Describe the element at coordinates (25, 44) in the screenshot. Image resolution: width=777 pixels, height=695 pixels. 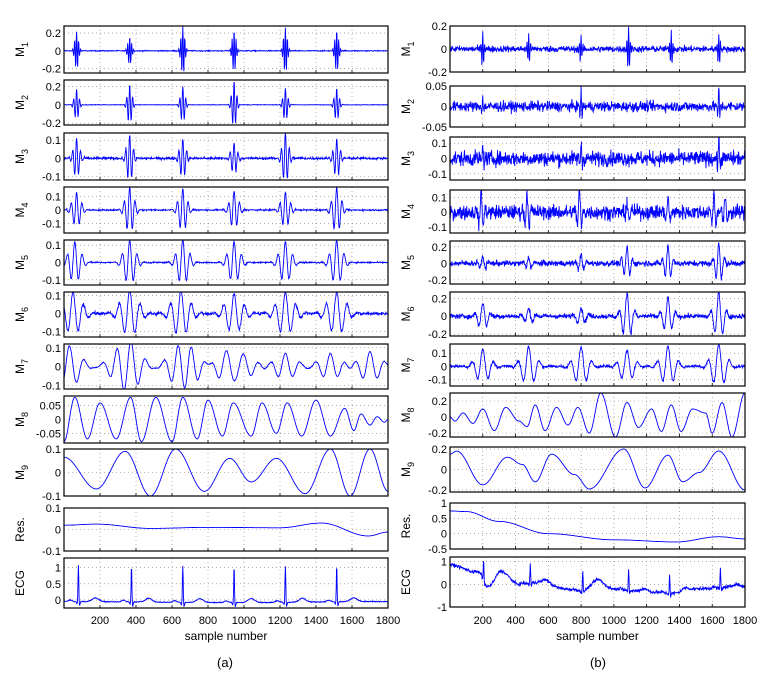
I see `y-axis-label-subscript: 1` at that location.